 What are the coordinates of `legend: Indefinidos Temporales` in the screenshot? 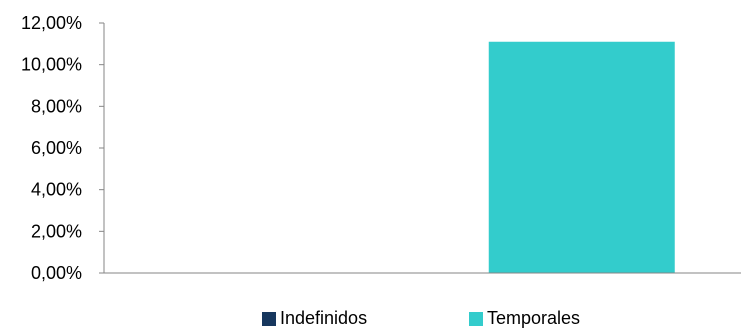 It's located at (375, 321).